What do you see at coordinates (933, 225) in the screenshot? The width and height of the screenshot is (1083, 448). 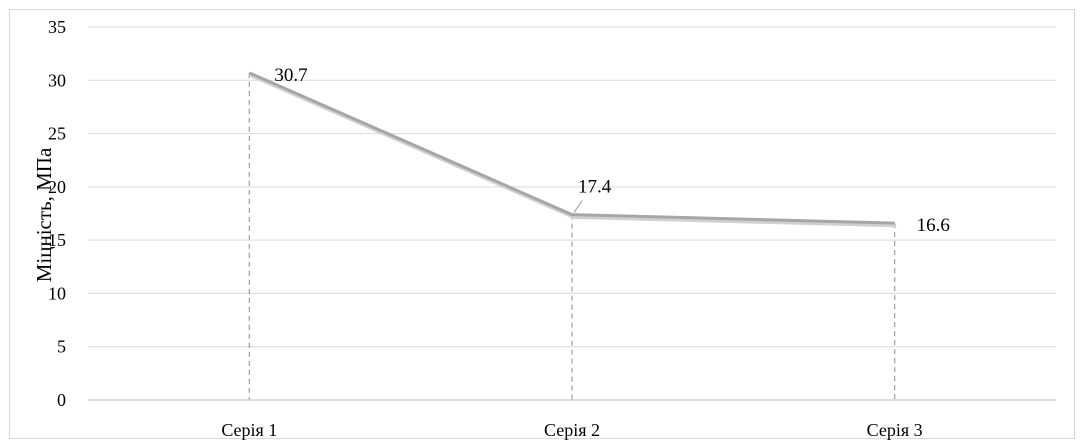 I see `data-label: 16.6` at bounding box center [933, 225].